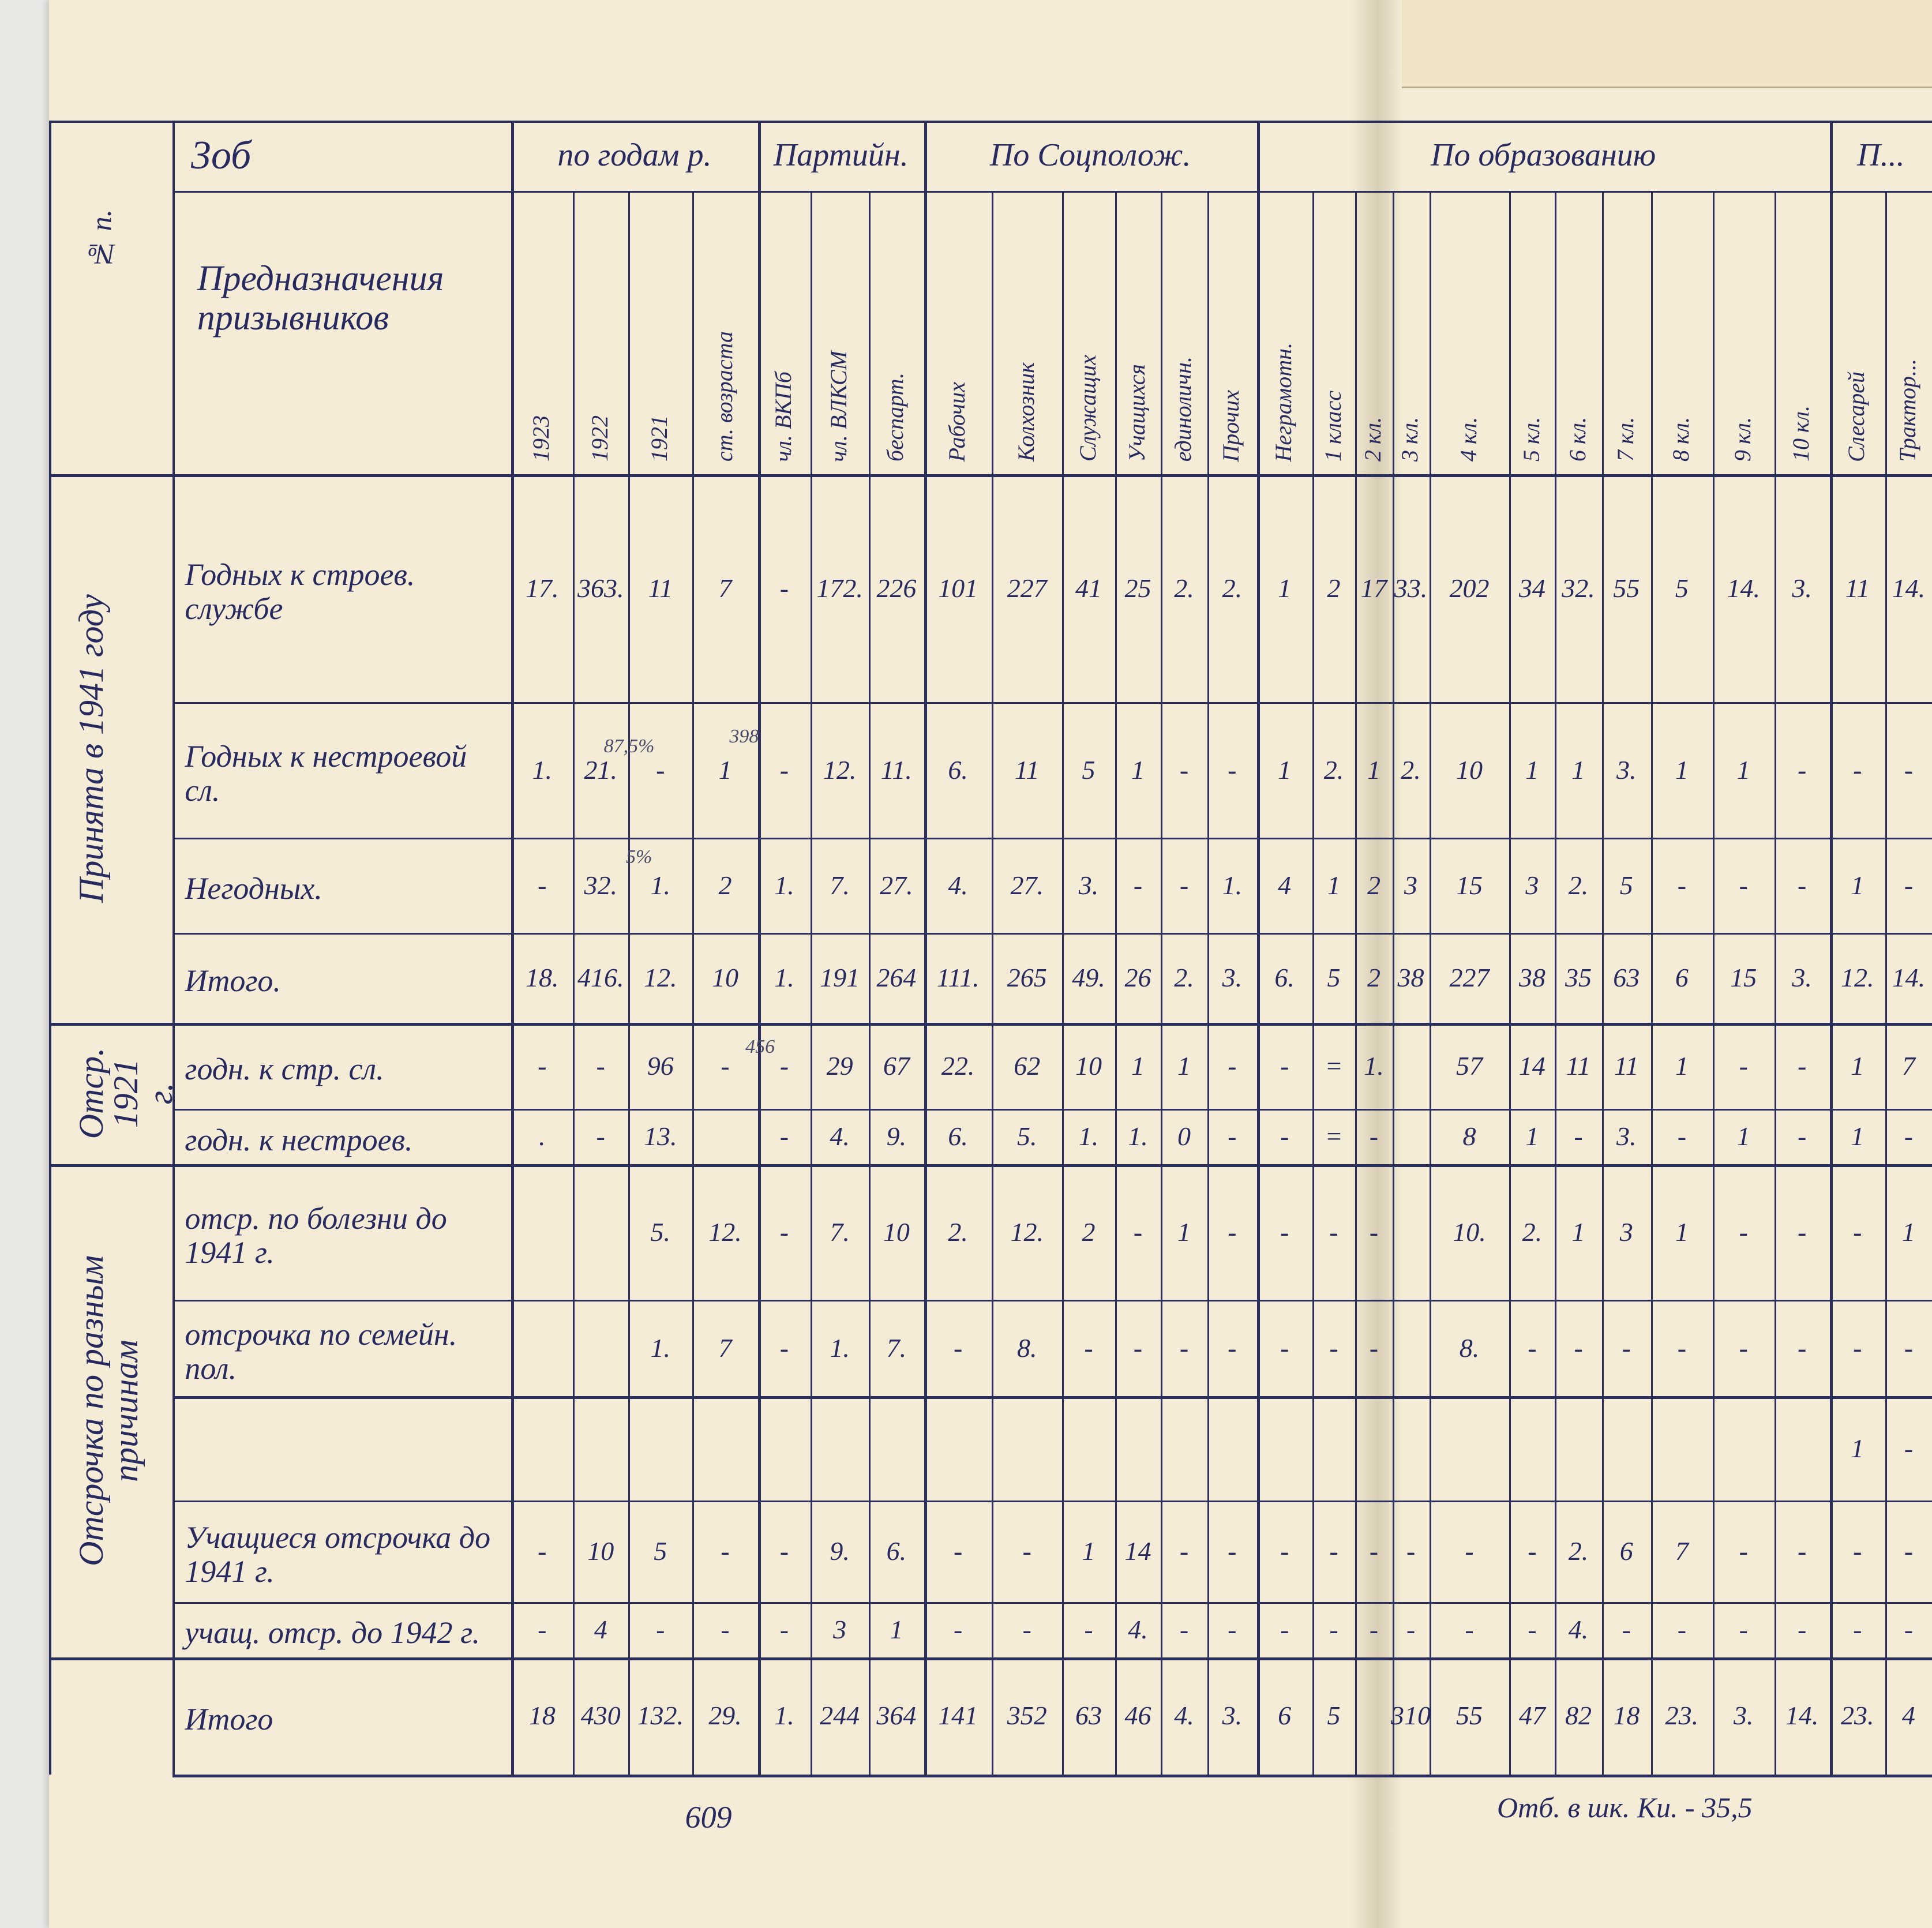 This screenshot has width=1932, height=1928. What do you see at coordinates (896, 770) in the screenshot?
I see `table-cell: 11.` at bounding box center [896, 770].